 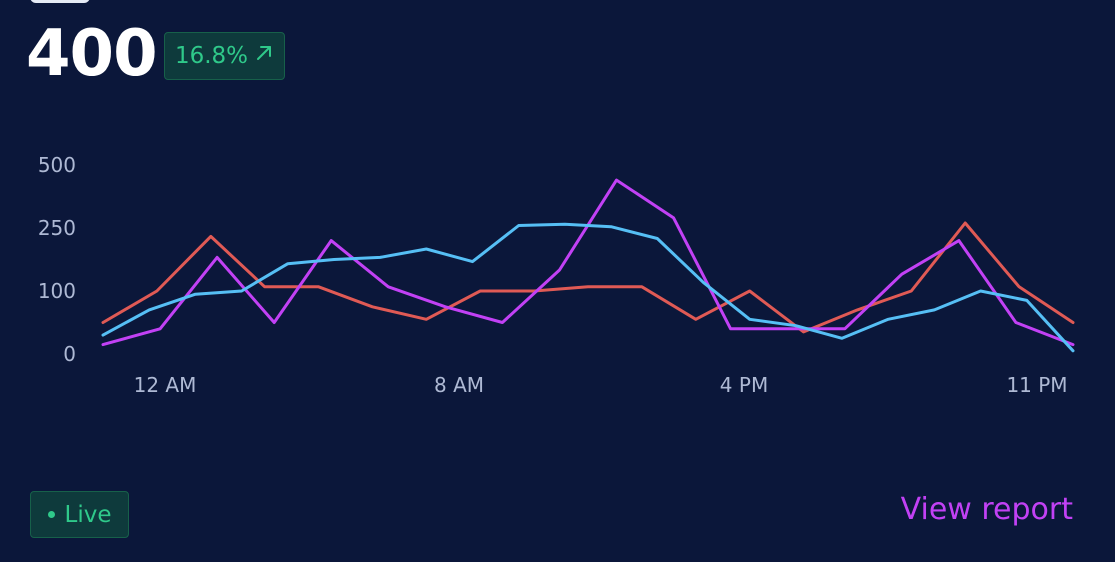 What do you see at coordinates (986, 509) in the screenshot?
I see `view-report-link: View report` at bounding box center [986, 509].